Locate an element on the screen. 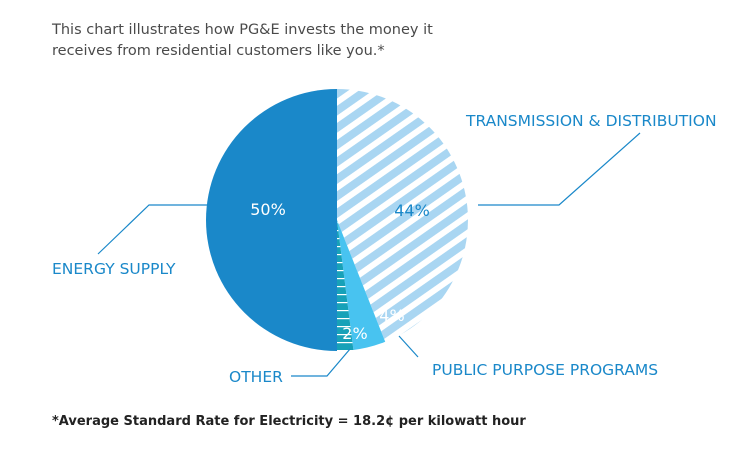  leader-line-energy-supply is located at coordinates (163, 229).